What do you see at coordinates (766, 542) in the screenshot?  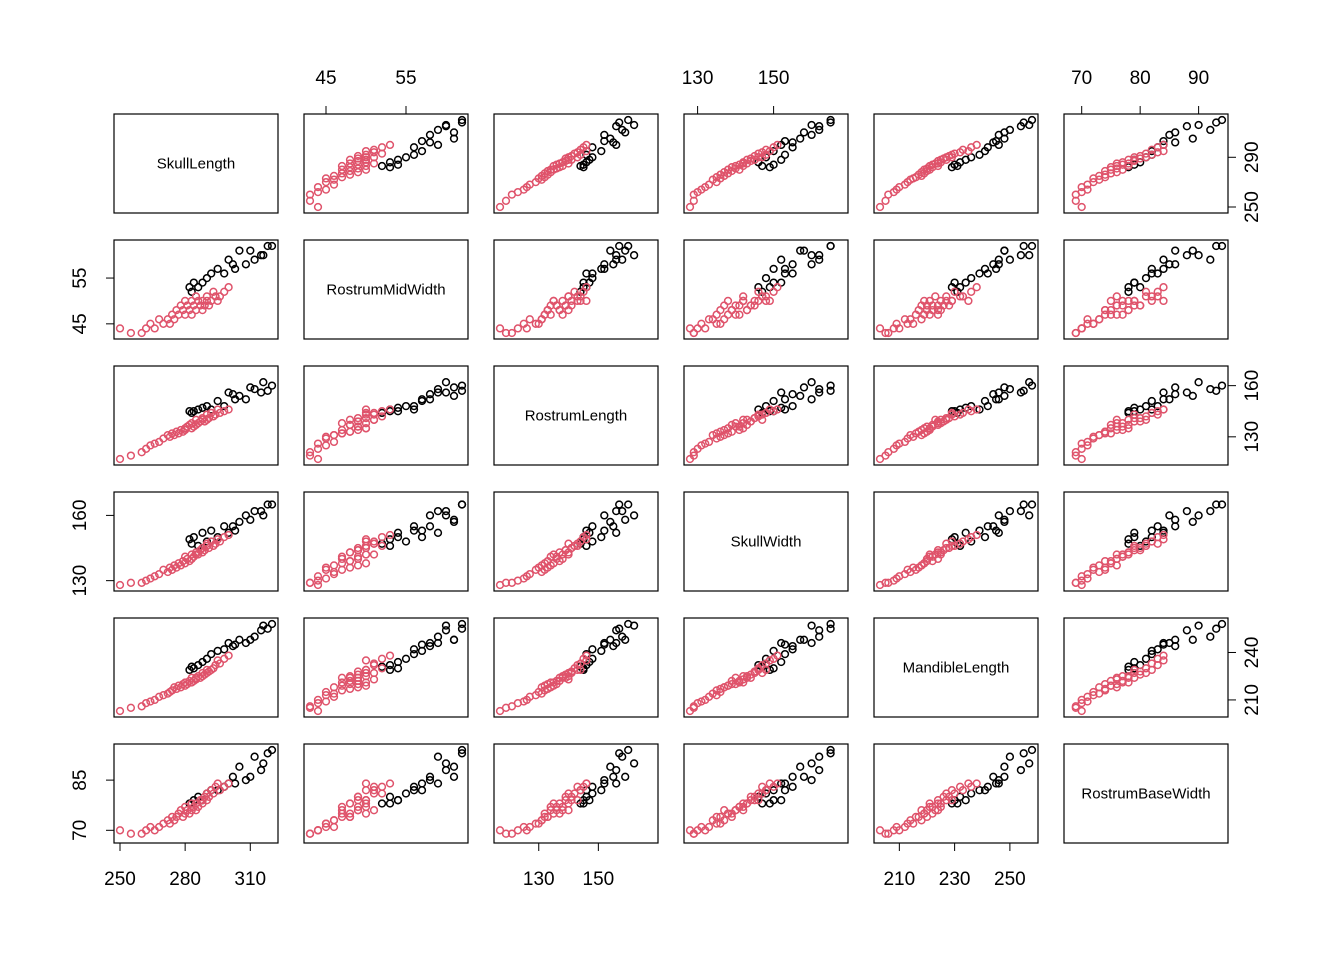 I see `variable-label: SkullWidth` at bounding box center [766, 542].